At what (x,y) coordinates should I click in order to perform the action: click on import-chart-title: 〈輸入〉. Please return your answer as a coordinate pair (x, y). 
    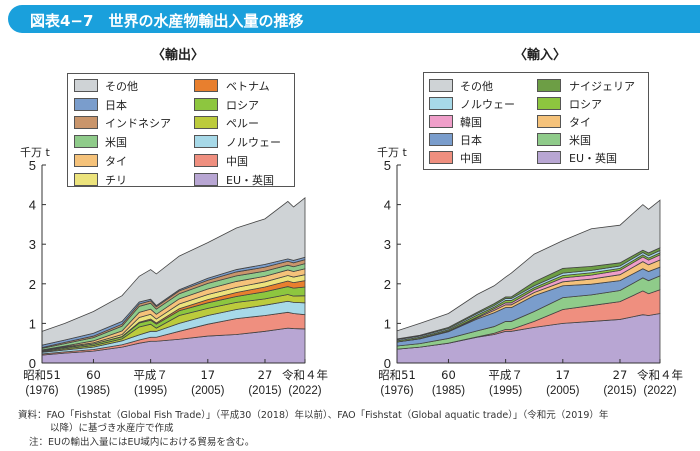
    Looking at the image, I should click on (540, 55).